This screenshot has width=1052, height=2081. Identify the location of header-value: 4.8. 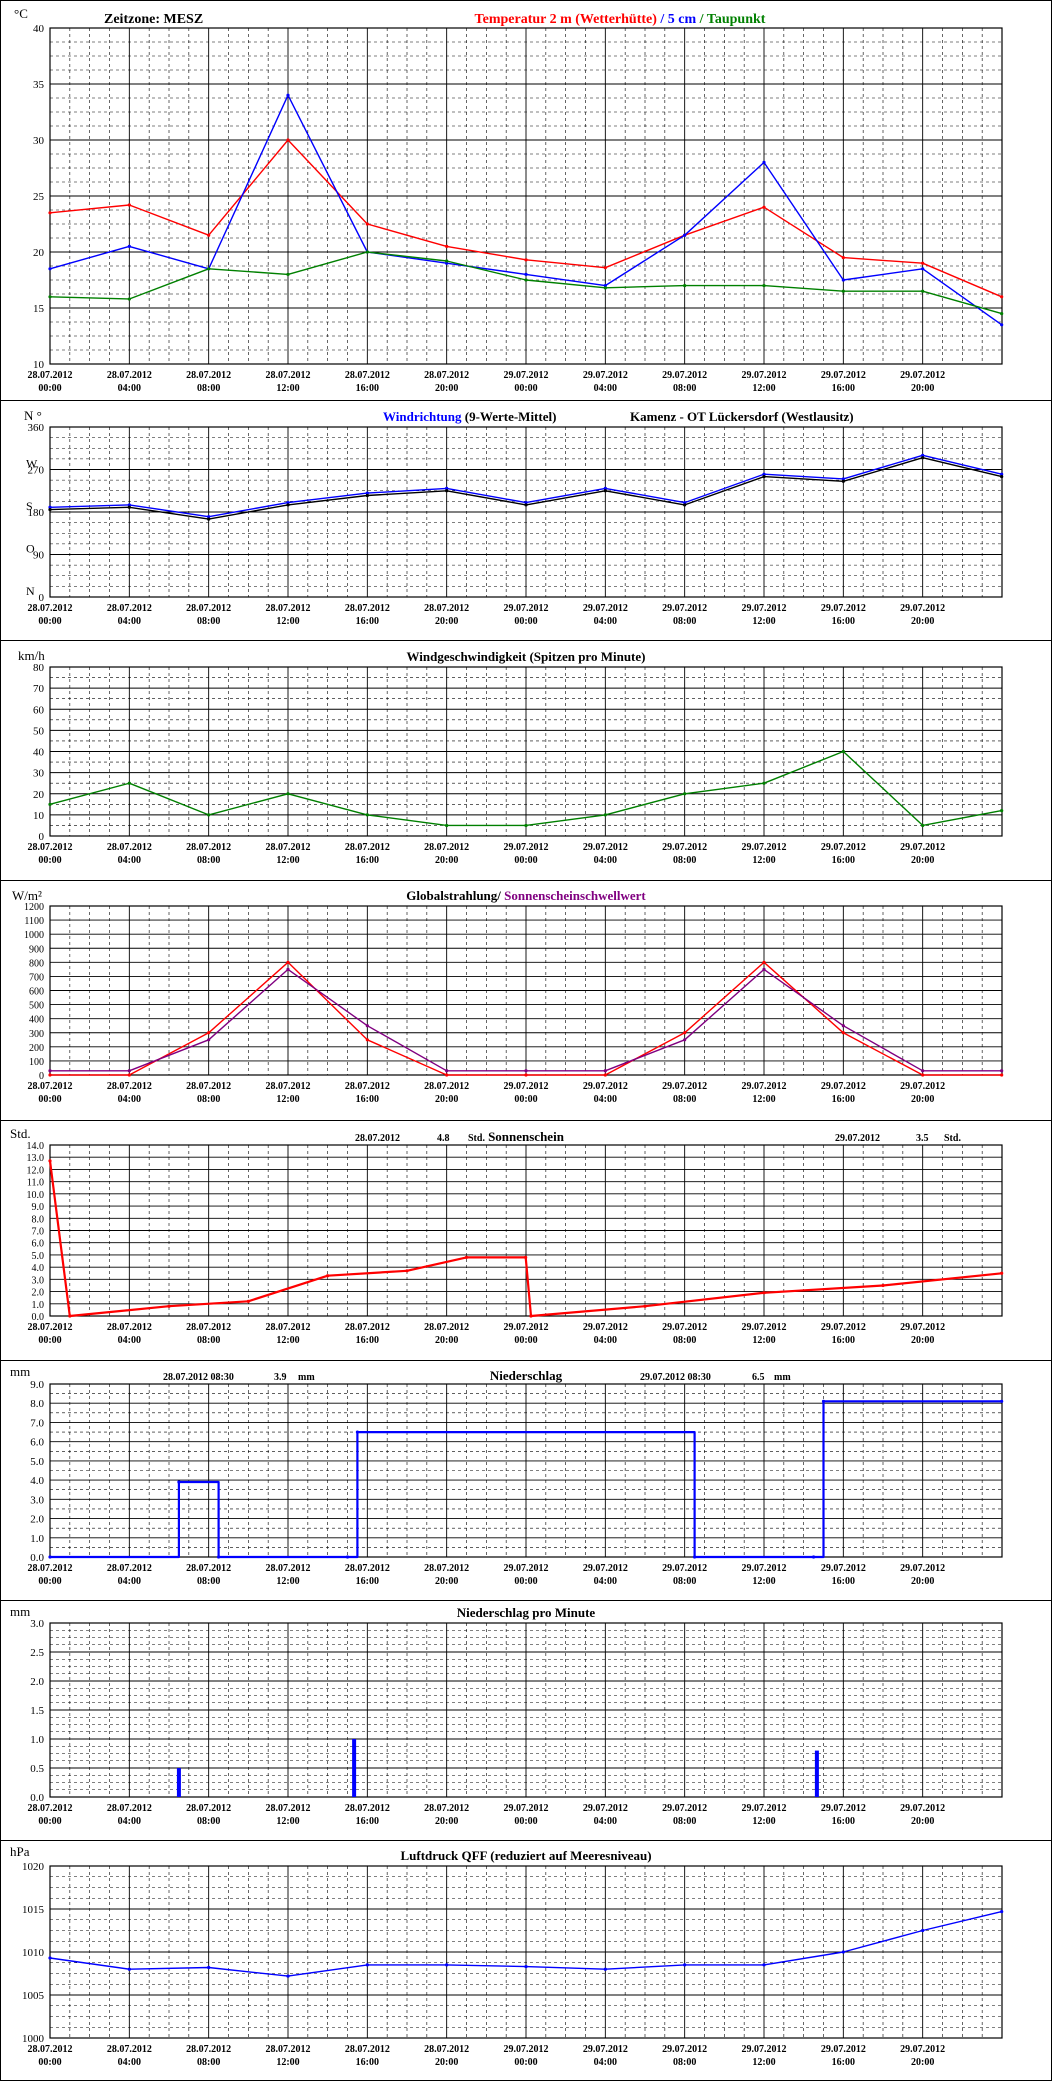
(443, 1138).